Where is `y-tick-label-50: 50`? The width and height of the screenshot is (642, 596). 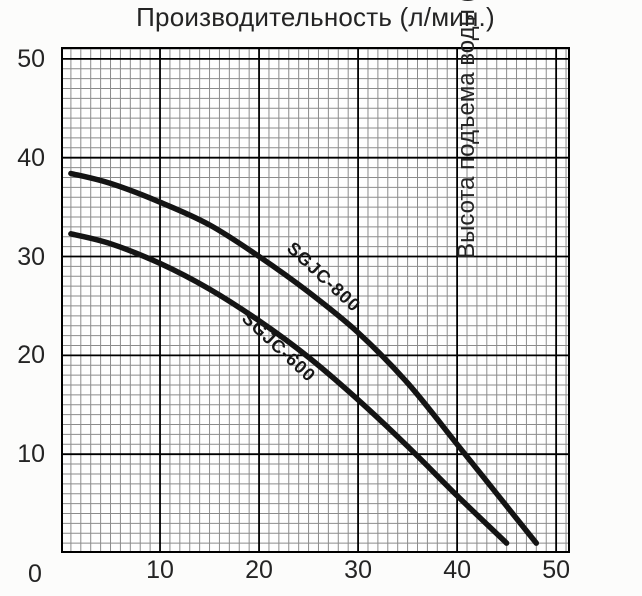
y-tick-label-50: 50 is located at coordinates (31, 58).